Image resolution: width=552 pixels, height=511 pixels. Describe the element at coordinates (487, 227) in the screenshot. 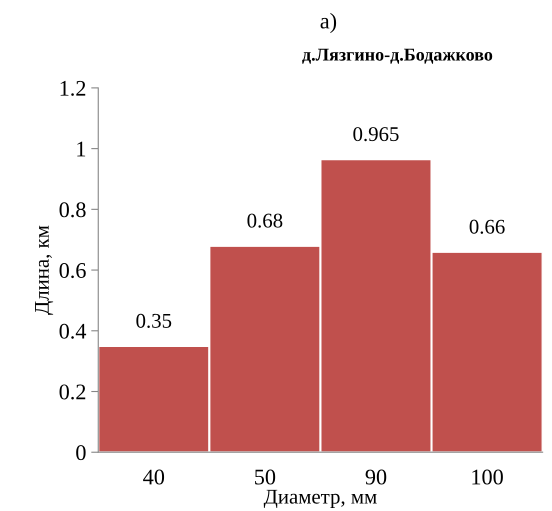

I see `data-label: 0.66` at that location.